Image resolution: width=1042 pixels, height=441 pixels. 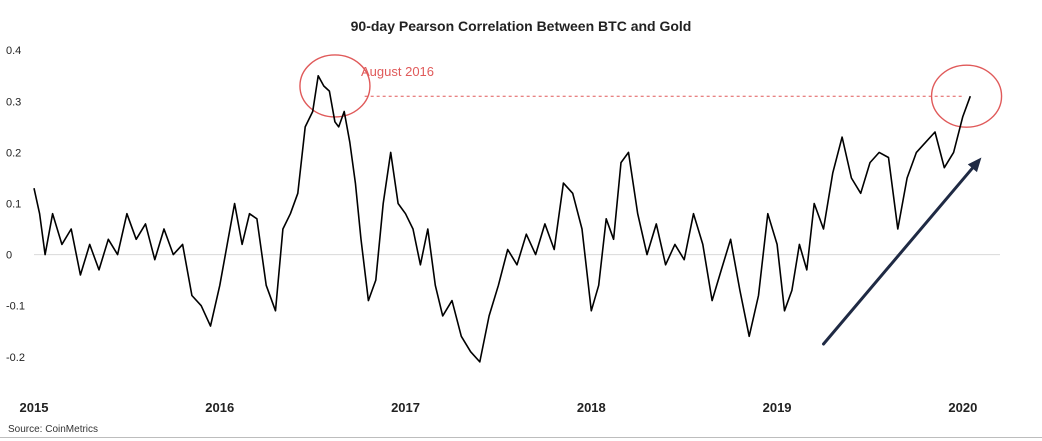 I want to click on y-axis-ticks: 0.4 0.3 0.2 0.1 0 -0.1 -0.2, so click(x=15, y=204).